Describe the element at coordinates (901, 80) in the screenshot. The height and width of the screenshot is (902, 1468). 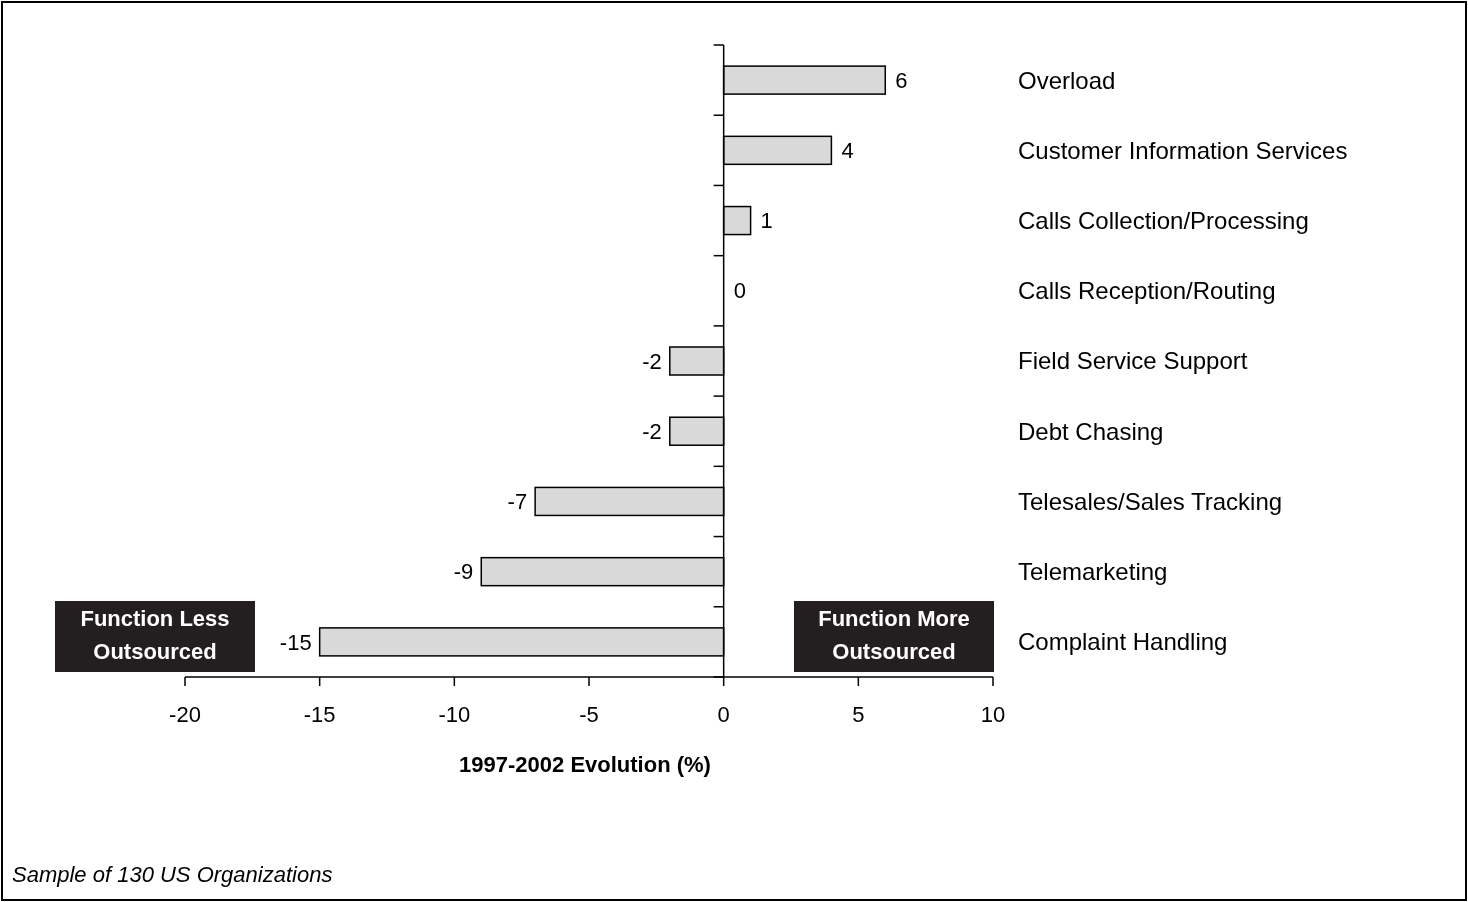
I see `data-label: 6` at that location.